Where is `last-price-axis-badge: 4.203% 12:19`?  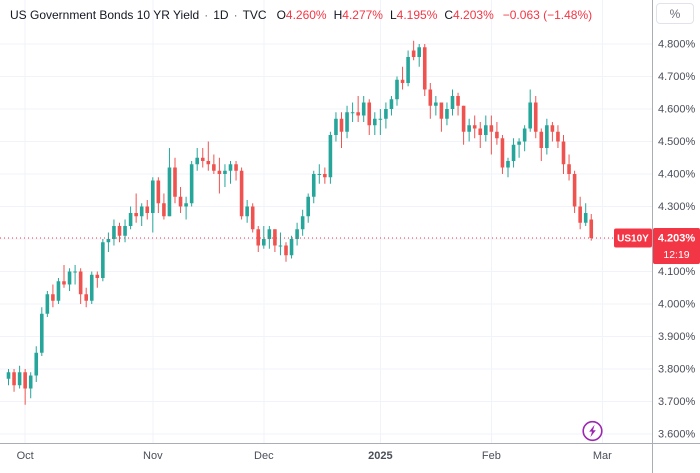
last-price-axis-badge: 4.203% 12:19 is located at coordinates (676, 246).